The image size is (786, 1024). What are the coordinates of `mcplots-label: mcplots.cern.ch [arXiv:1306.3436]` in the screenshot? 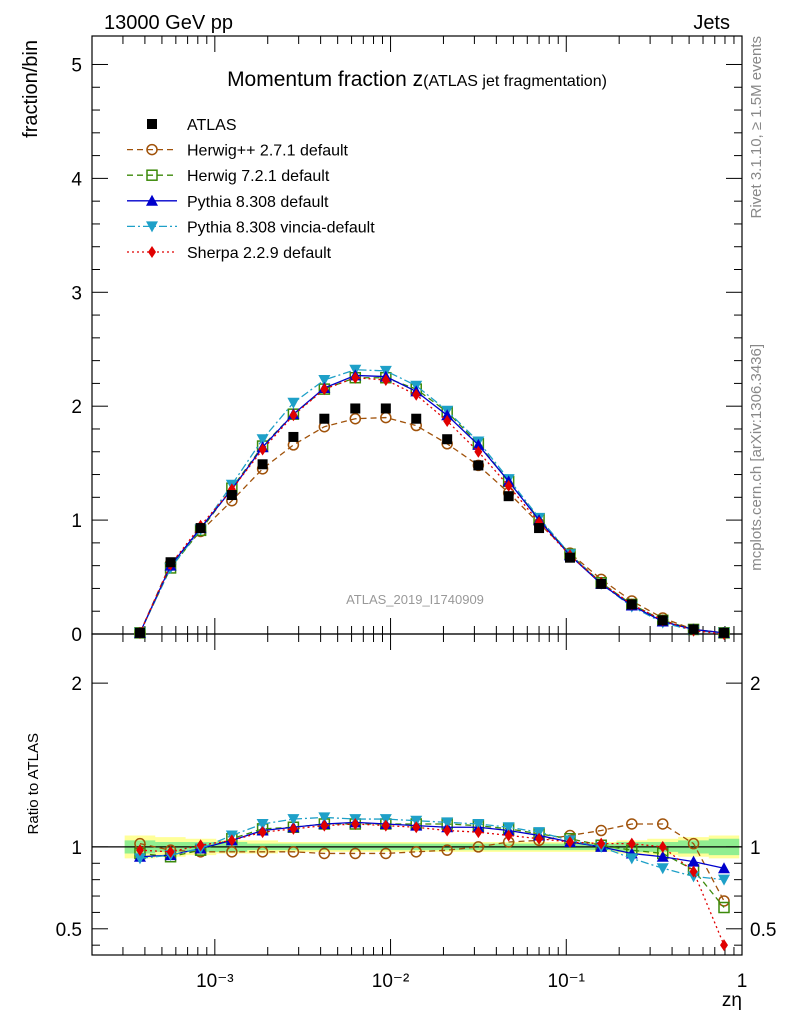 It's located at (756, 457).